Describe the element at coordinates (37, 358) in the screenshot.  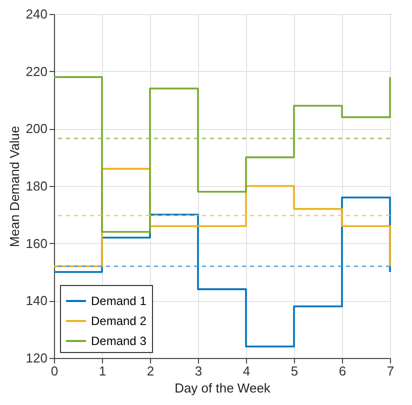
I see `y-tick-label: 120` at that location.